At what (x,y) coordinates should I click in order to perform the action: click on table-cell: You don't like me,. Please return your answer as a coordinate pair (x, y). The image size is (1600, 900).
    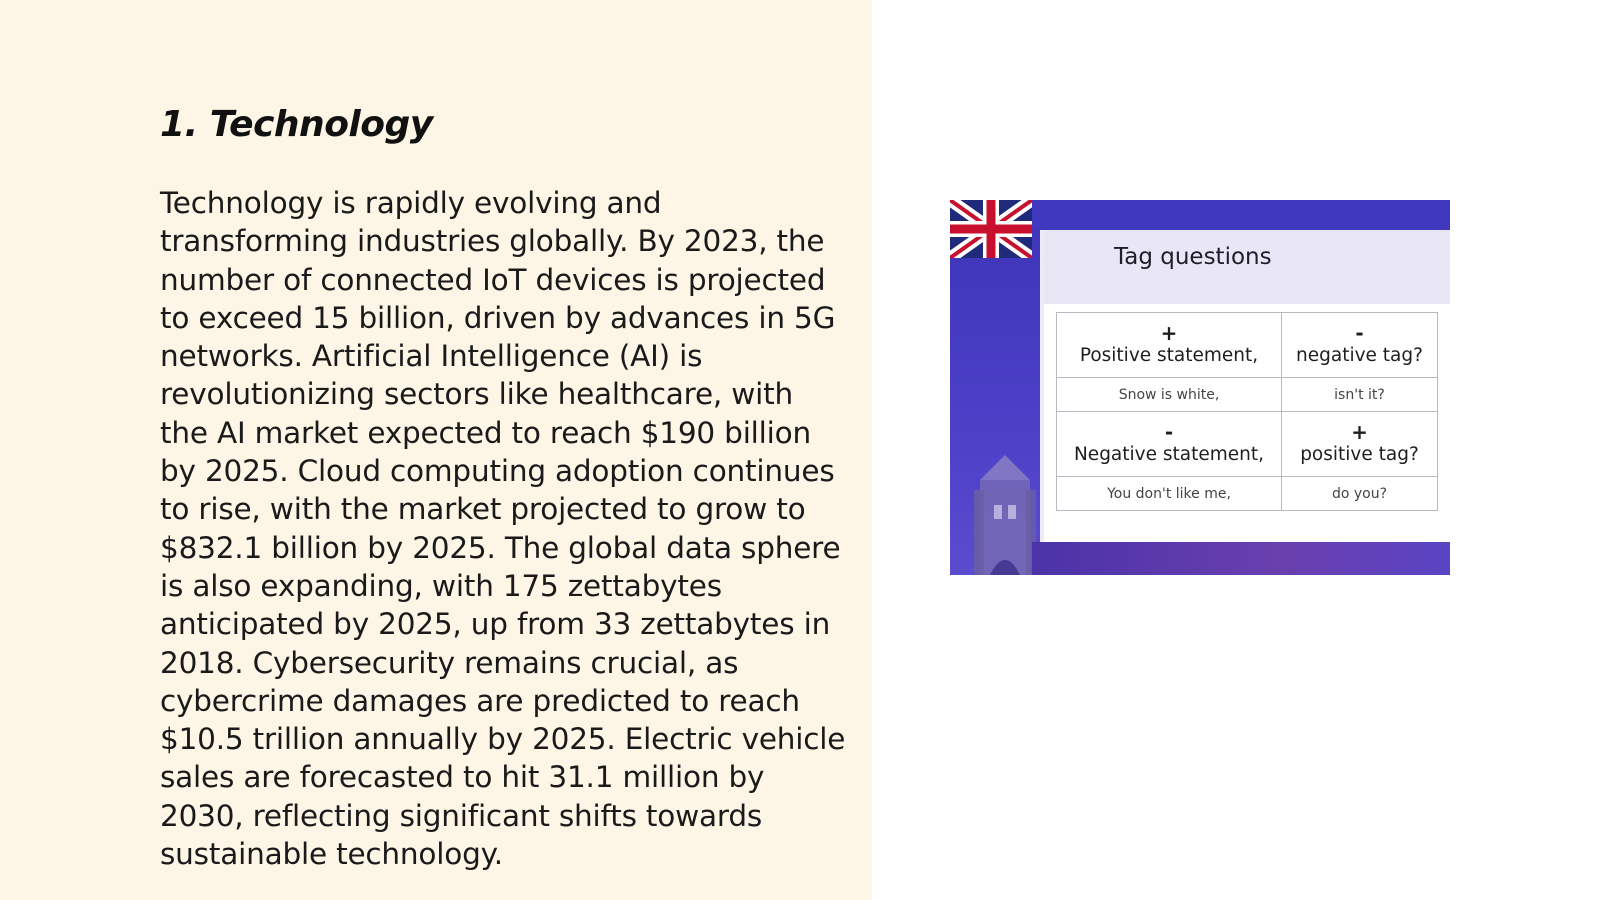
    Looking at the image, I should click on (1169, 493).